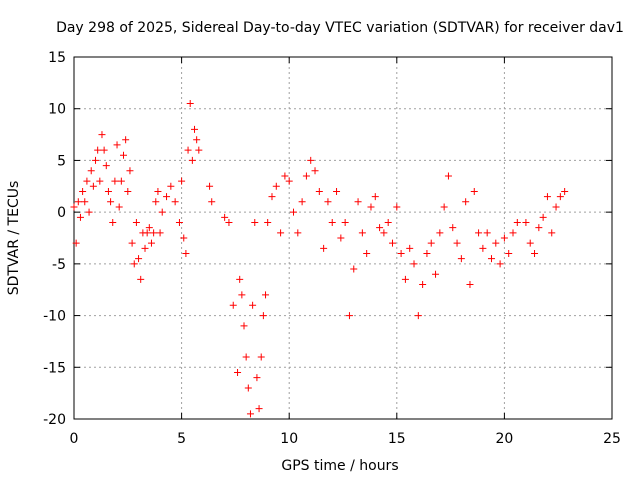  I want to click on x-tick-label: 10, so click(289, 439).